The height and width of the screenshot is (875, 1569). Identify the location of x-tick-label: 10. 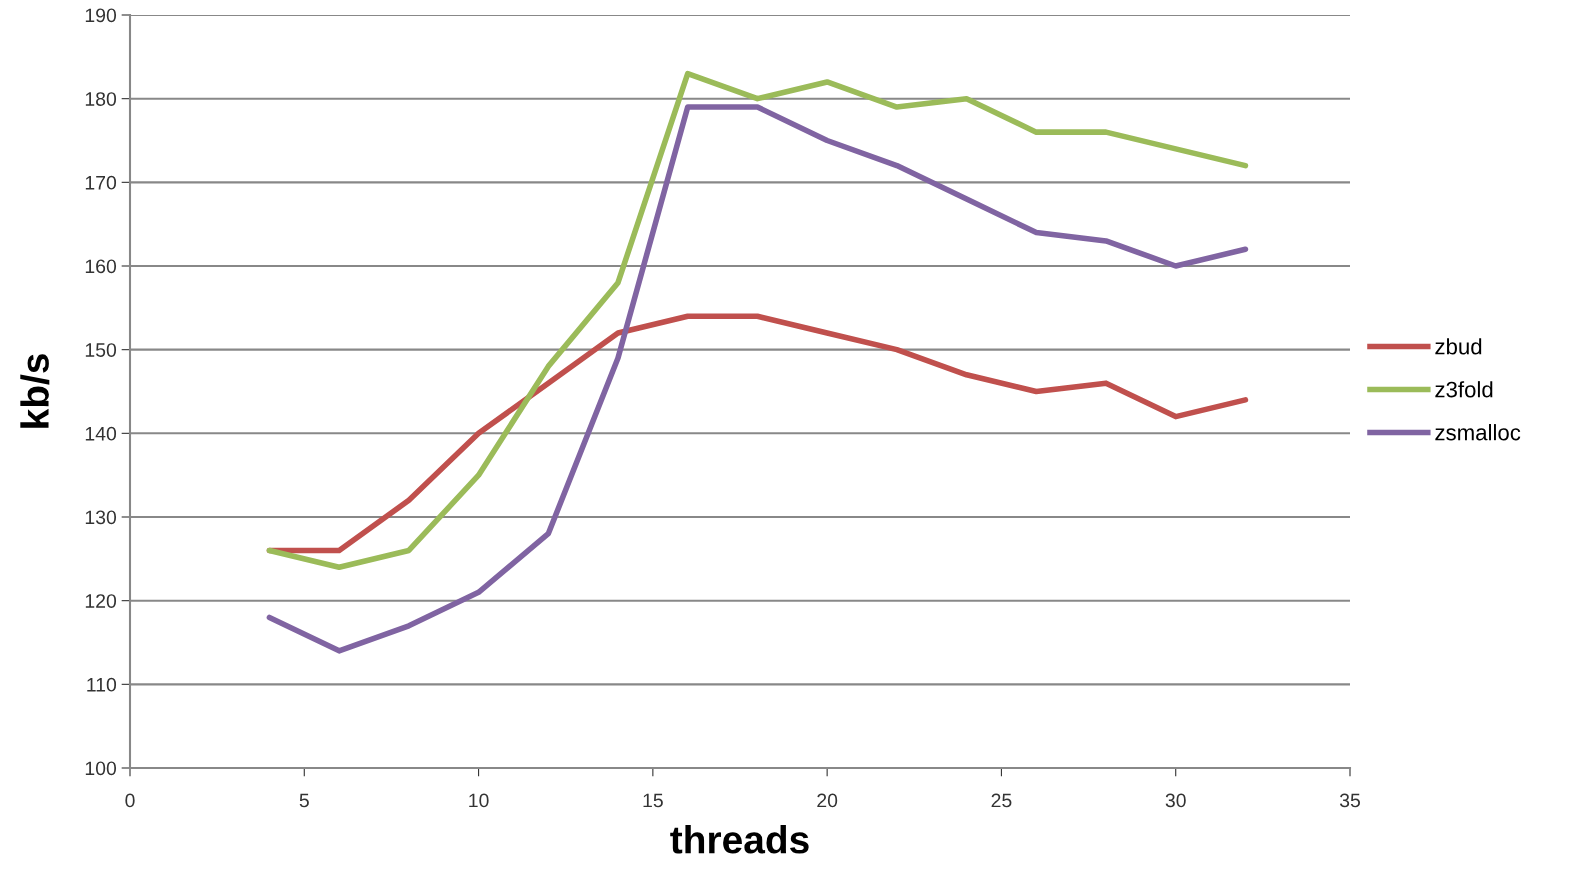
(479, 800).